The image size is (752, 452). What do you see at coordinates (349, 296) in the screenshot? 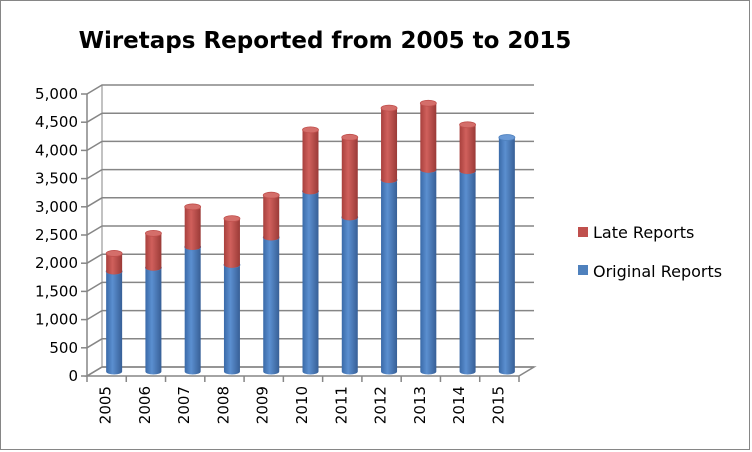
I see `bar-original-reports-2011` at bounding box center [349, 296].